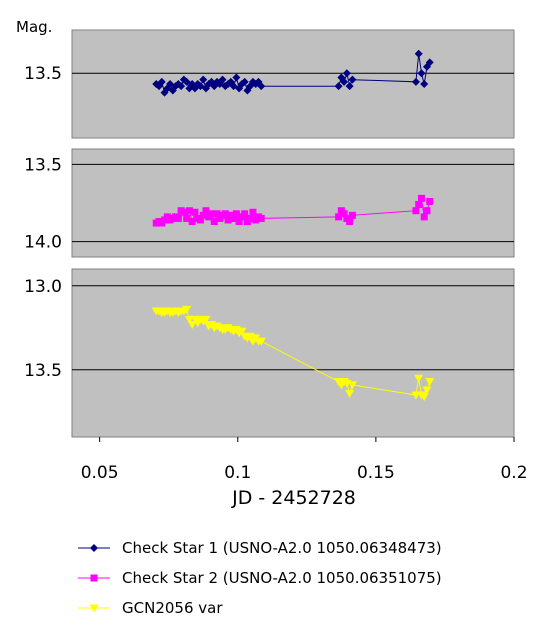 Image resolution: width=546 pixels, height=637 pixels. Describe the element at coordinates (293, 498) in the screenshot. I see `x-axis-title: JD - 2452728` at that location.